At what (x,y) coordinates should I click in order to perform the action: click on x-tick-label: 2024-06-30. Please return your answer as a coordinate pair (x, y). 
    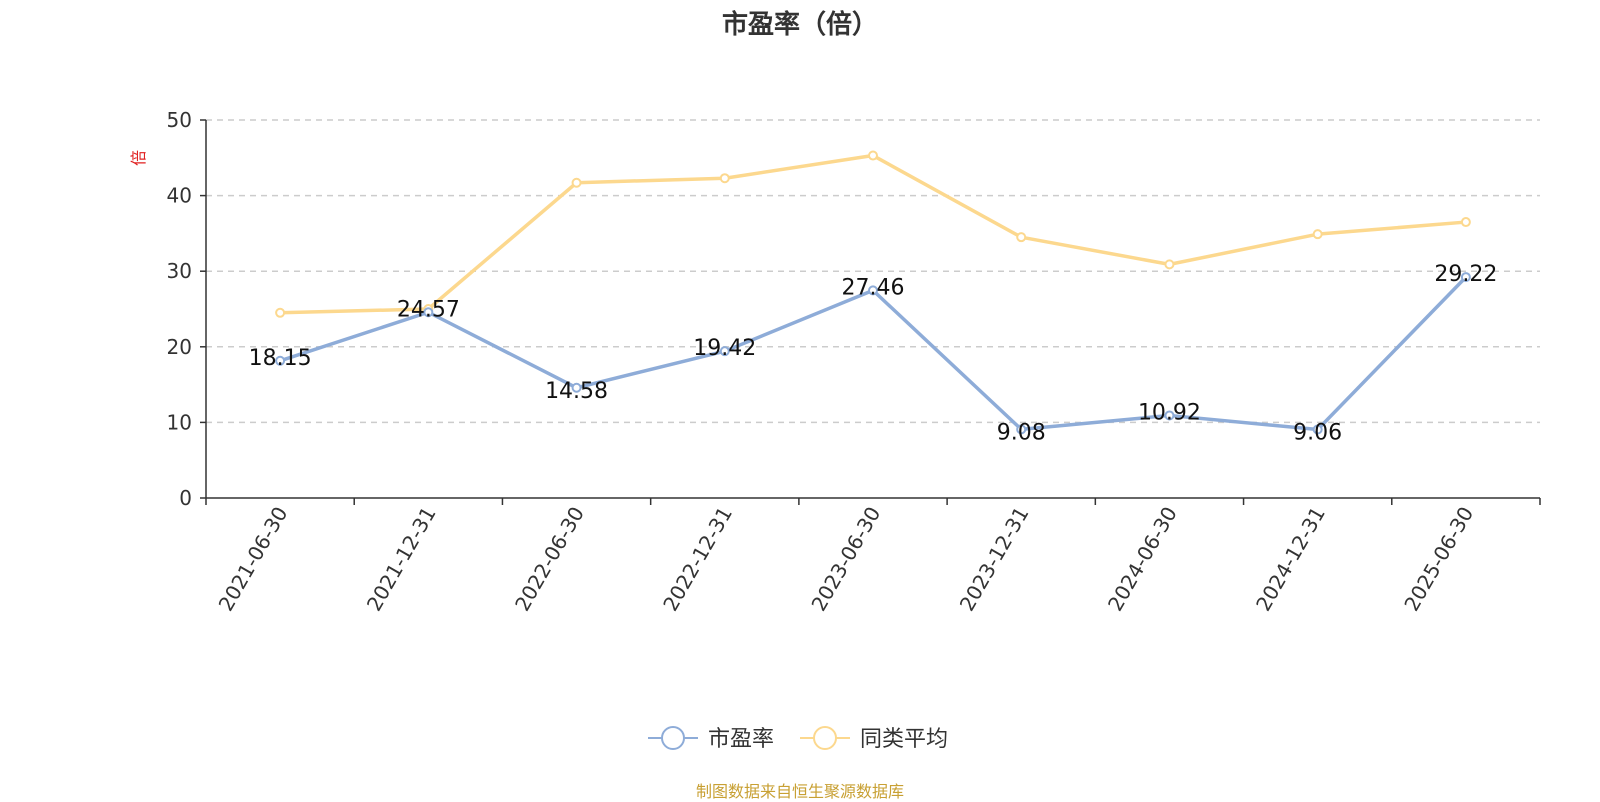
    Looking at the image, I should click on (1142, 559).